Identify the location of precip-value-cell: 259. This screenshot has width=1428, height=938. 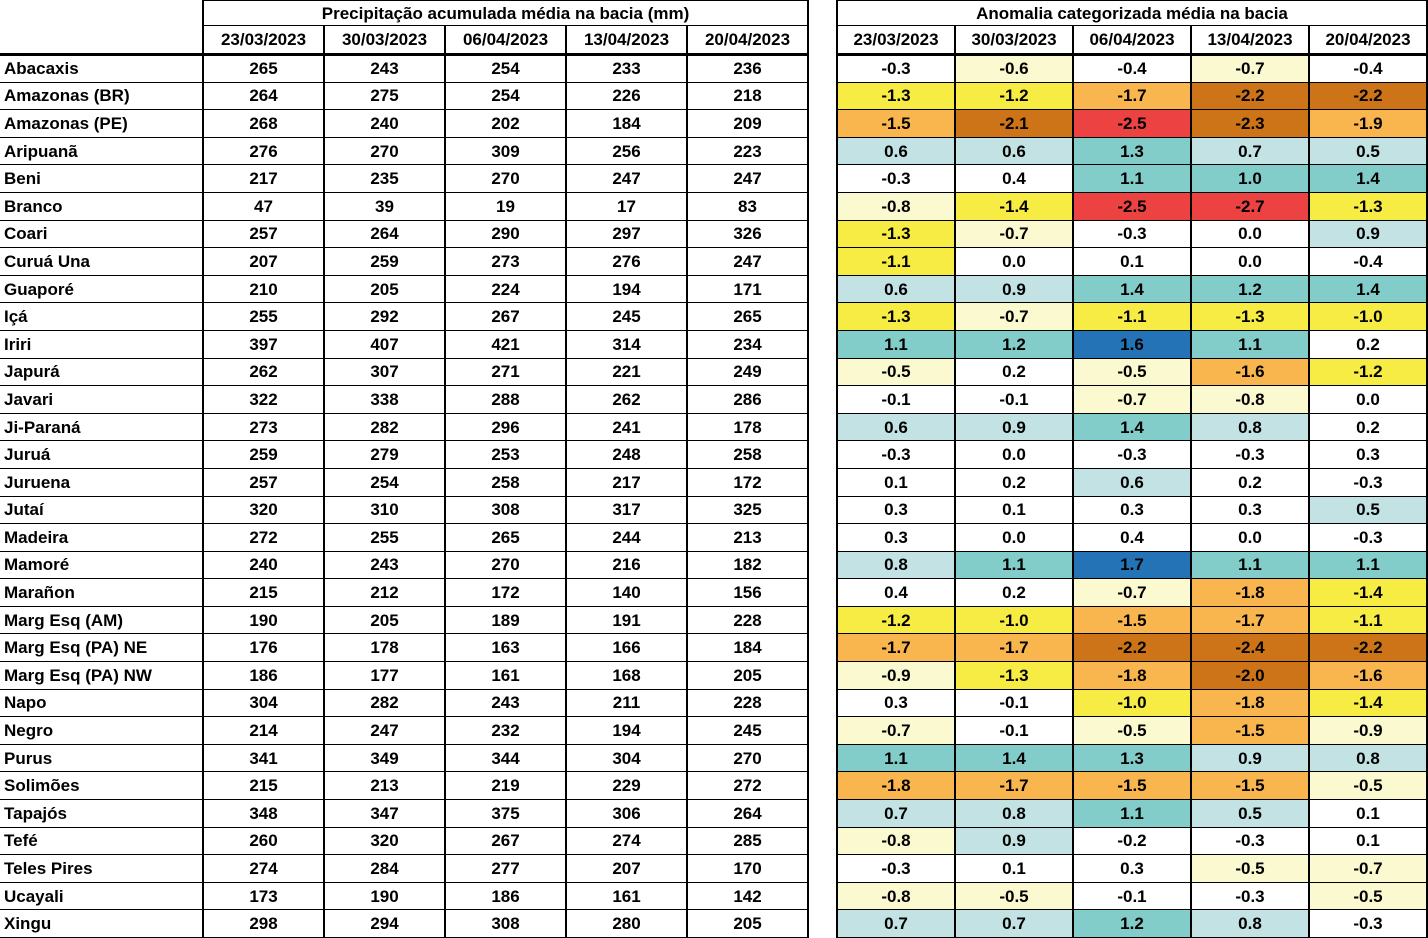
(263, 454).